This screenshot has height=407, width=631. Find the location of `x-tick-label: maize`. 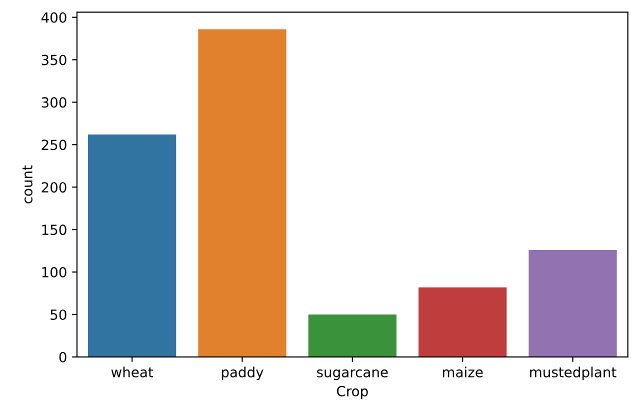

x-tick-label: maize is located at coordinates (462, 372).